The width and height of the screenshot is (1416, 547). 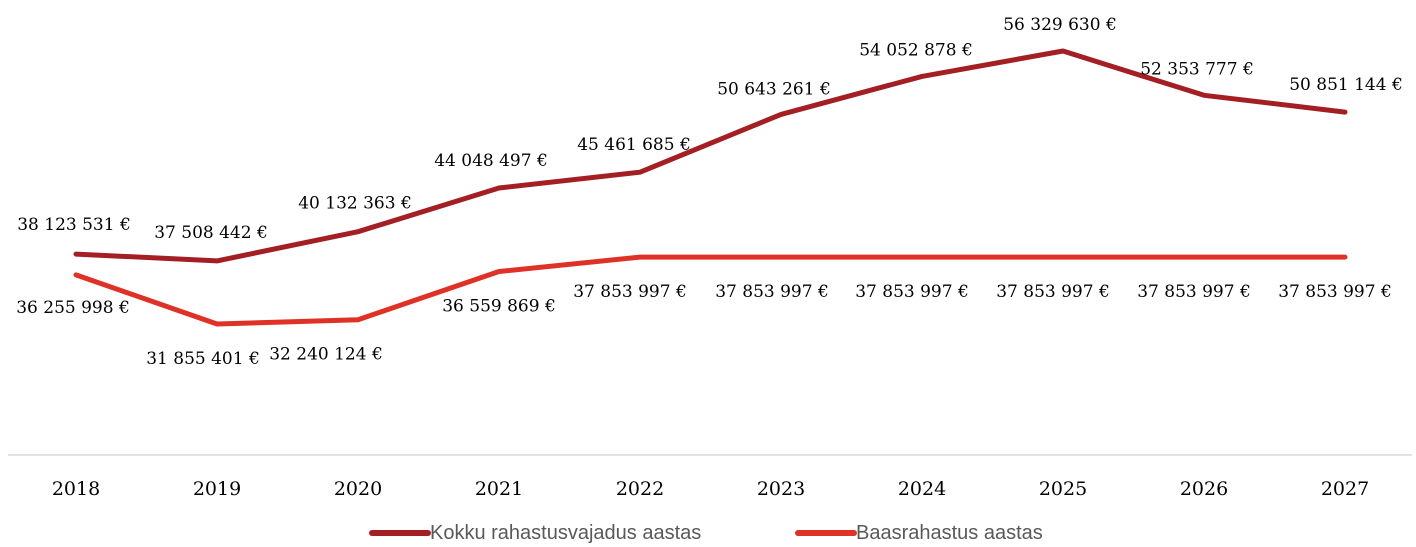 I want to click on x-tick-label: 2021, so click(x=499, y=489).